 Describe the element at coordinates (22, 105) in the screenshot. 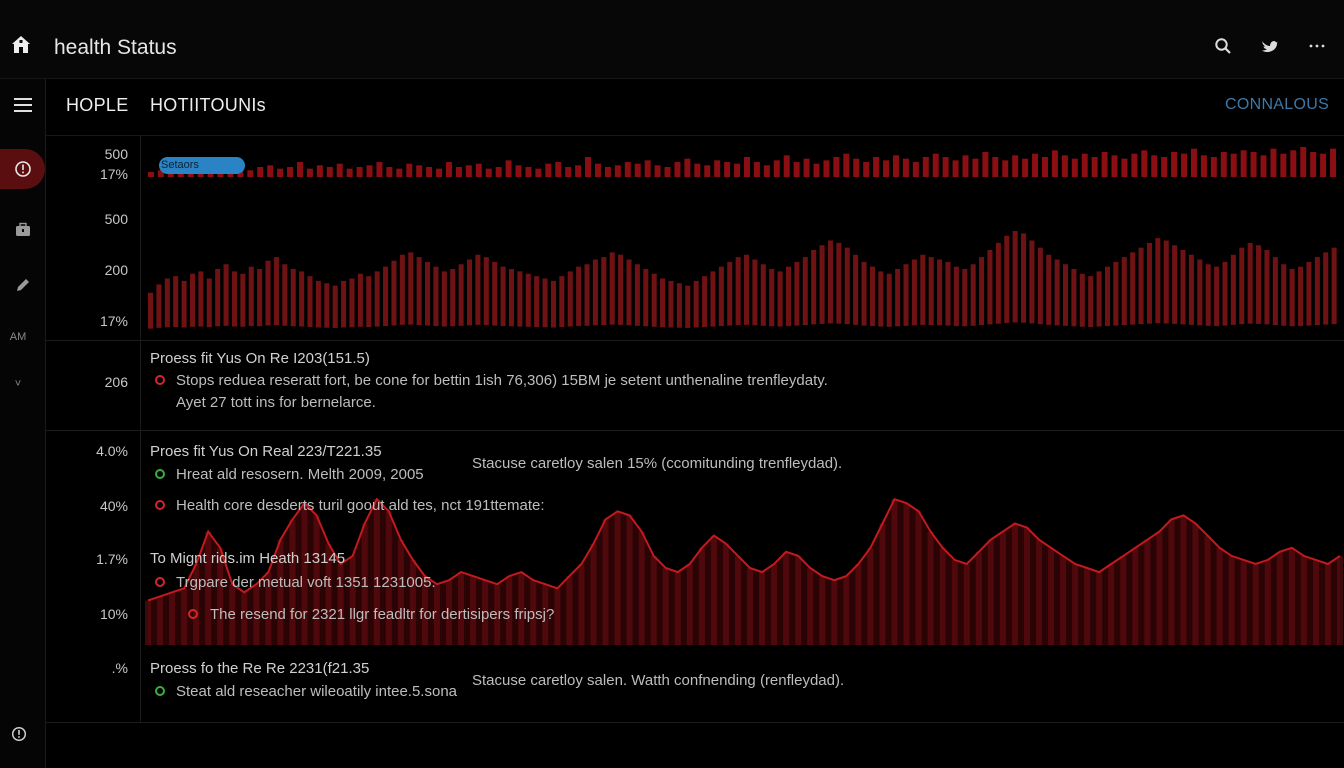

I see `menu-button` at that location.